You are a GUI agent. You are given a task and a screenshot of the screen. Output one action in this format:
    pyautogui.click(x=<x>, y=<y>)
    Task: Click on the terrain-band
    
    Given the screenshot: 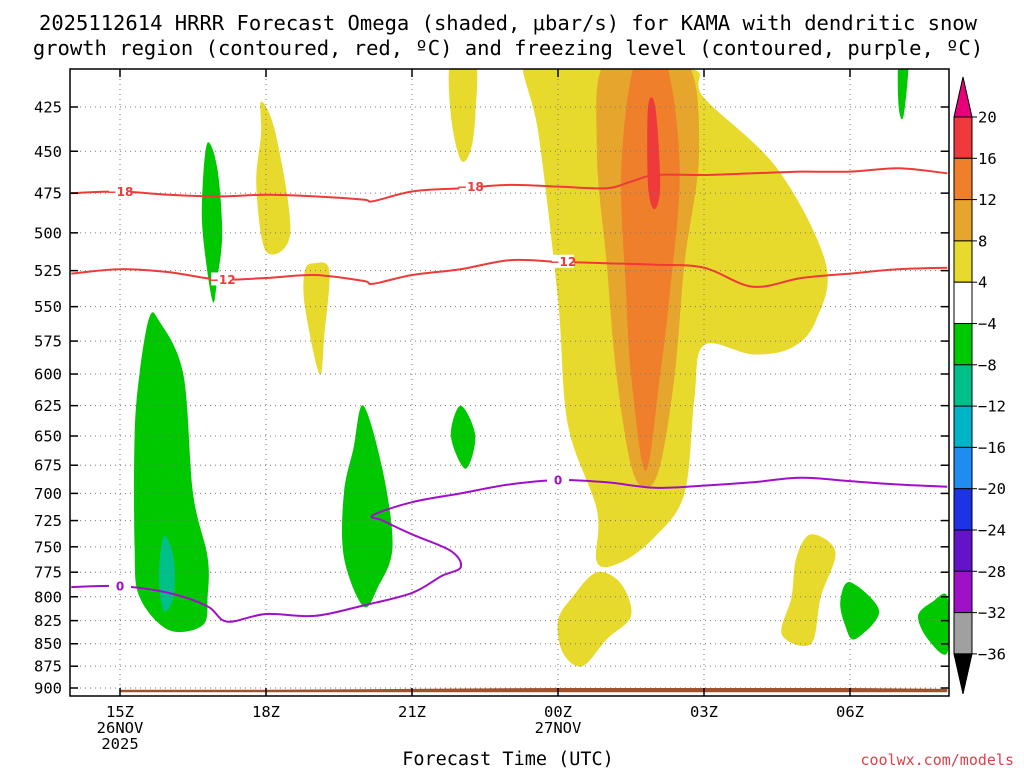 What is the action you would take?
    pyautogui.click(x=534, y=690)
    